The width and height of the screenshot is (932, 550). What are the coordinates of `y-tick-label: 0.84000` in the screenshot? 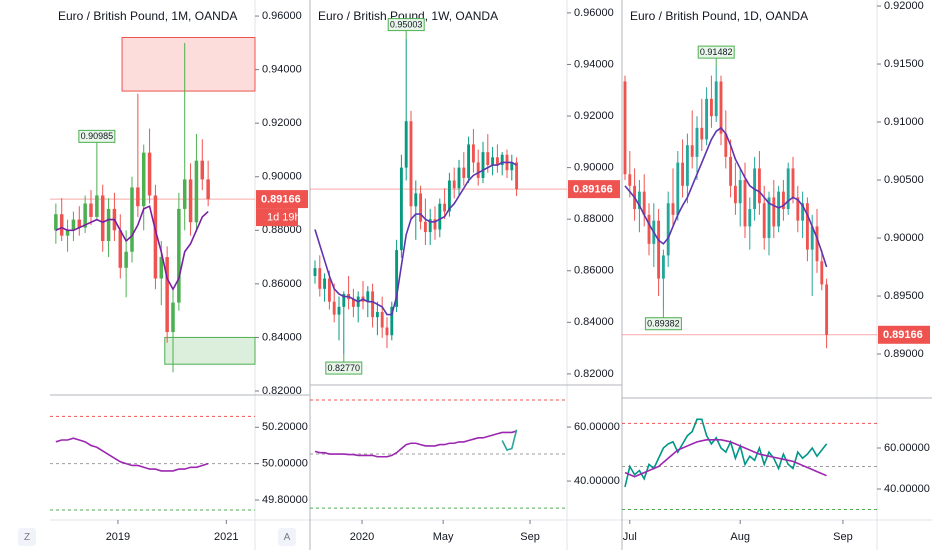 It's located at (594, 322).